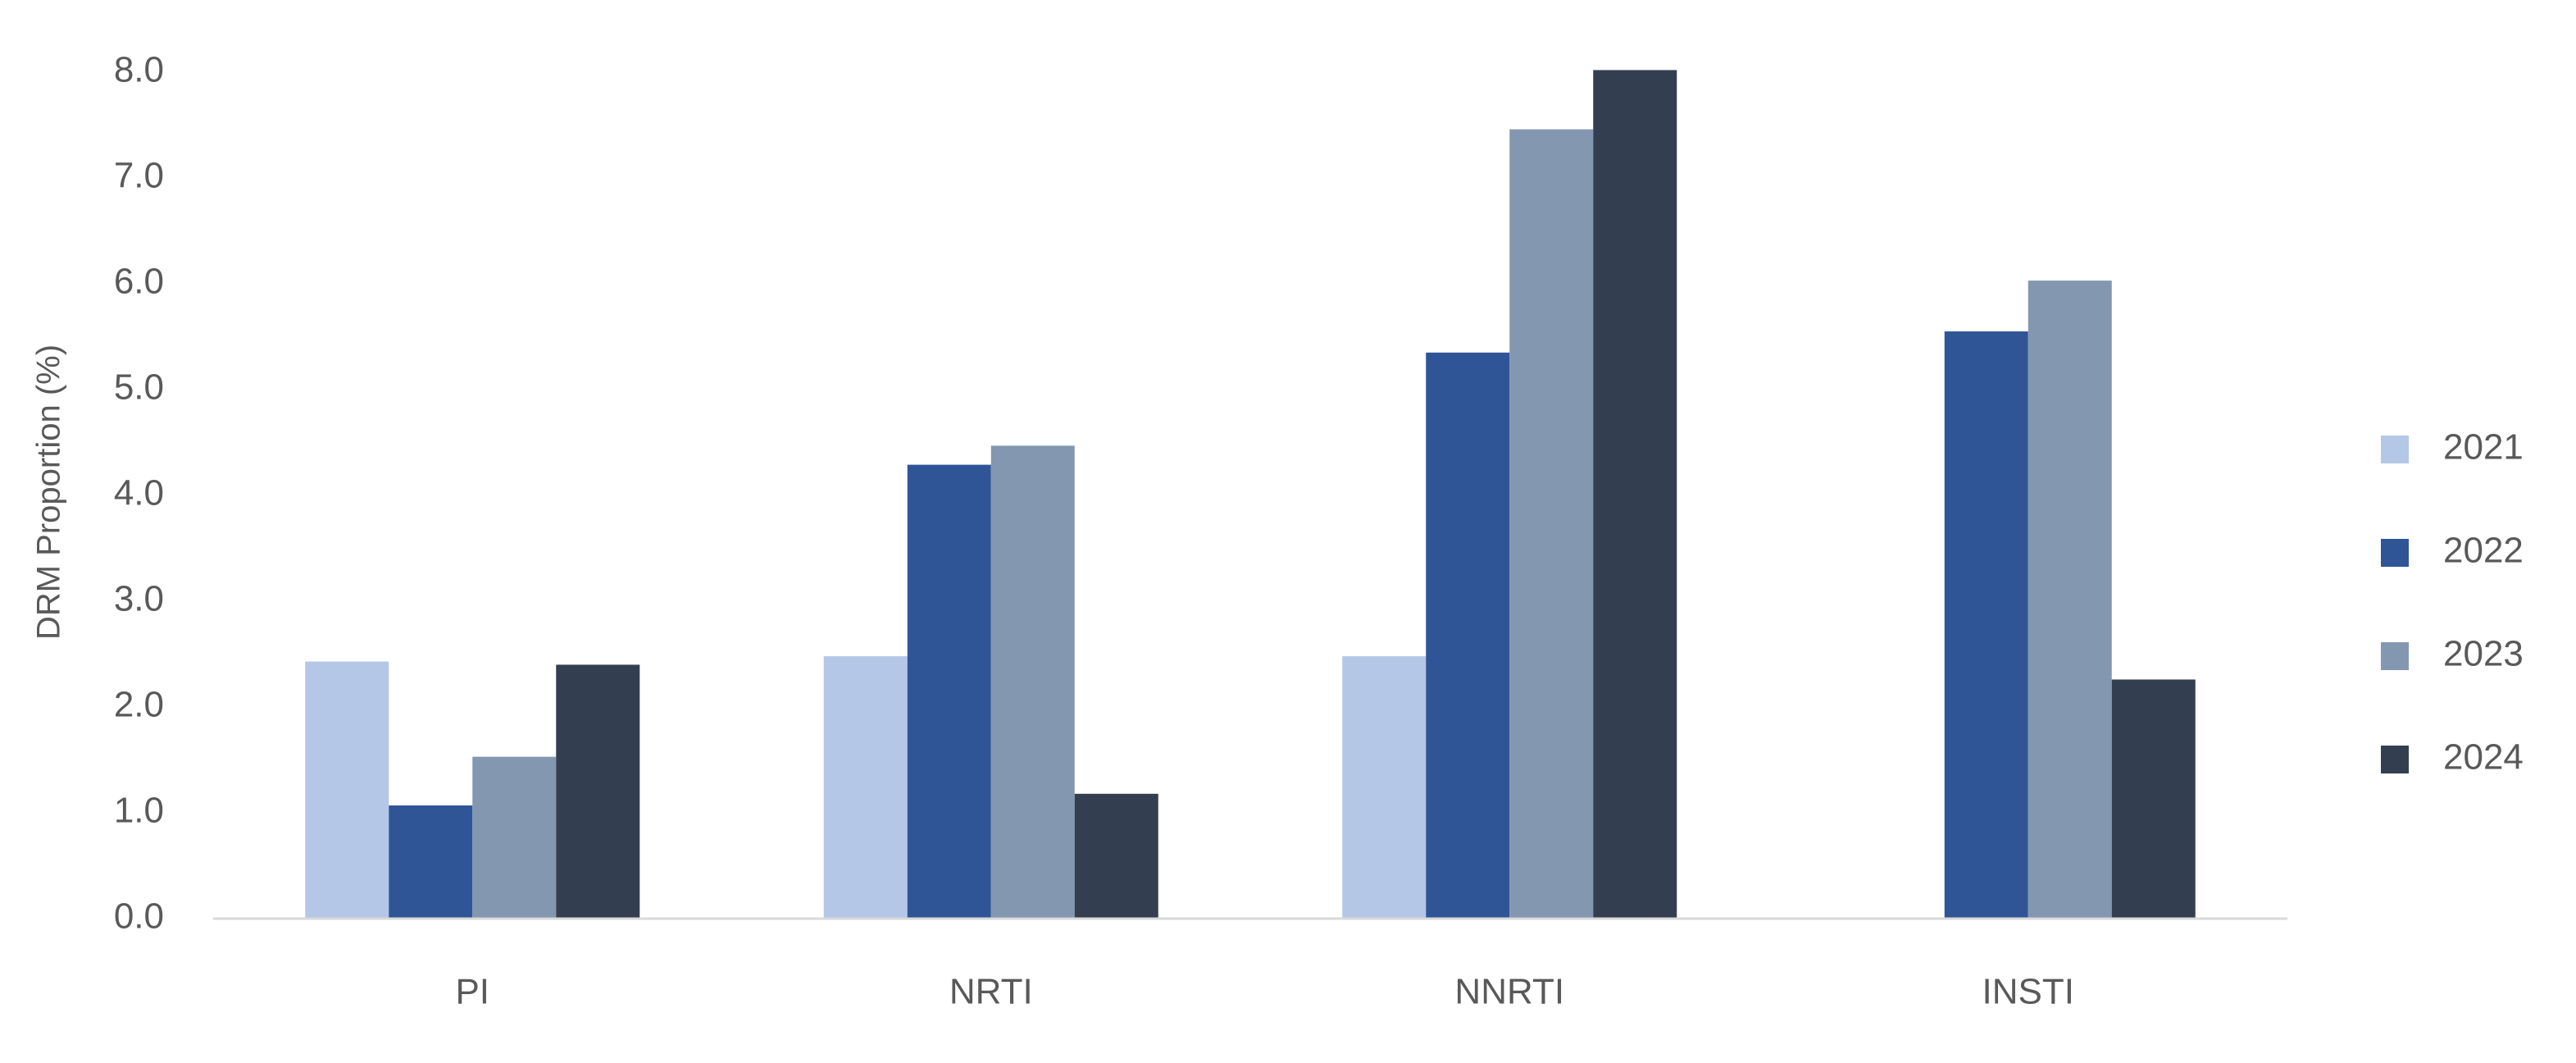 The image size is (2576, 1063). Describe the element at coordinates (1509, 992) in the screenshot. I see `x-tick-label: NNRTI` at that location.